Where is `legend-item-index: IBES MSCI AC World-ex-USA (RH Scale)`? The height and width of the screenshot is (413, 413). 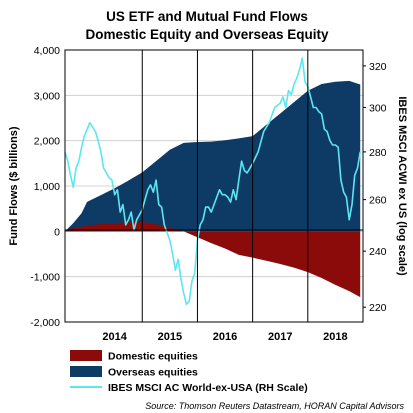
legend-item-index: IBES MSCI AC World-ex-USA (RH Scale) is located at coordinates (189, 388).